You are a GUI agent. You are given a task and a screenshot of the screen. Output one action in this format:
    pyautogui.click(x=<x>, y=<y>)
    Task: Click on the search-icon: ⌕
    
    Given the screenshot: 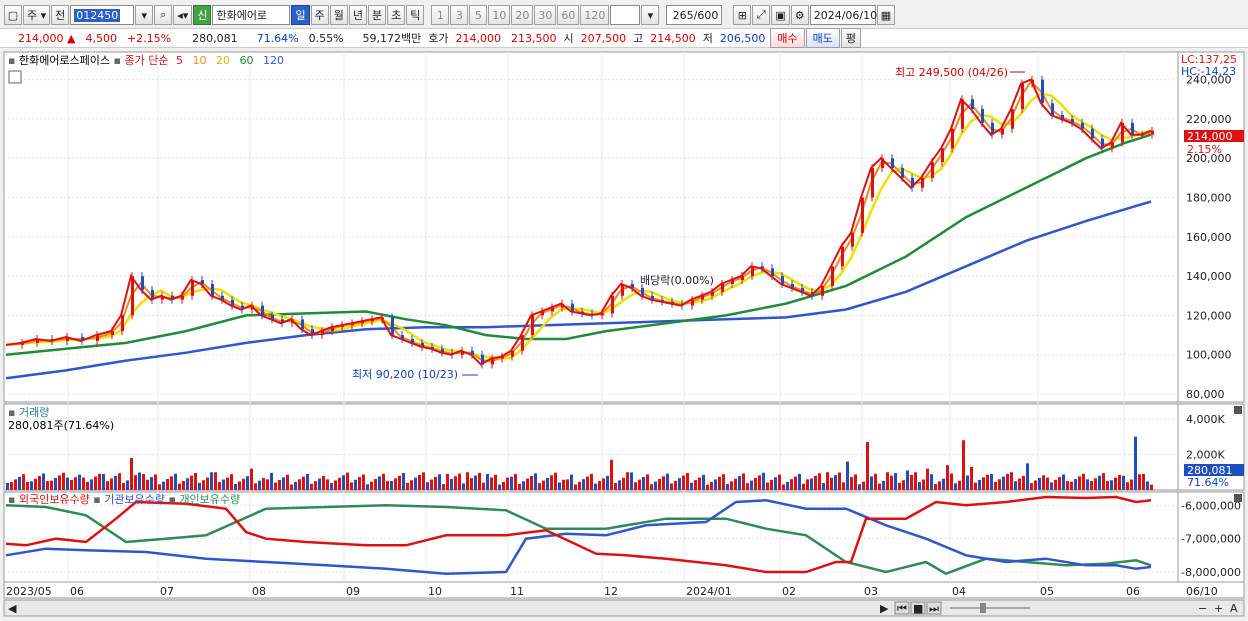 What is the action you would take?
    pyautogui.click(x=163, y=15)
    